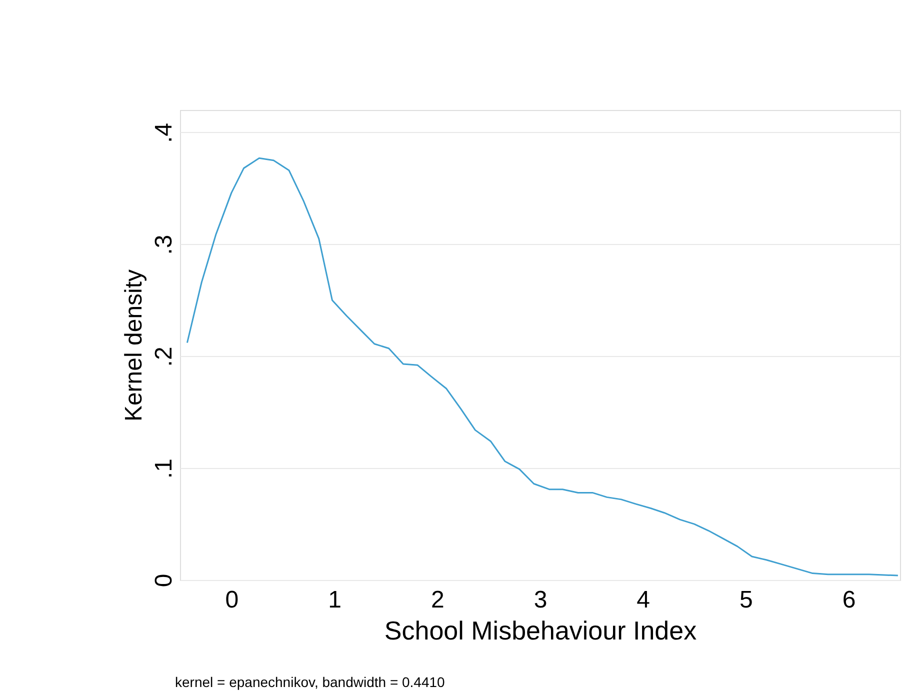 This screenshot has width=907, height=698. Describe the element at coordinates (134, 345) in the screenshot. I see `y-axis-title: Kernel density` at that location.